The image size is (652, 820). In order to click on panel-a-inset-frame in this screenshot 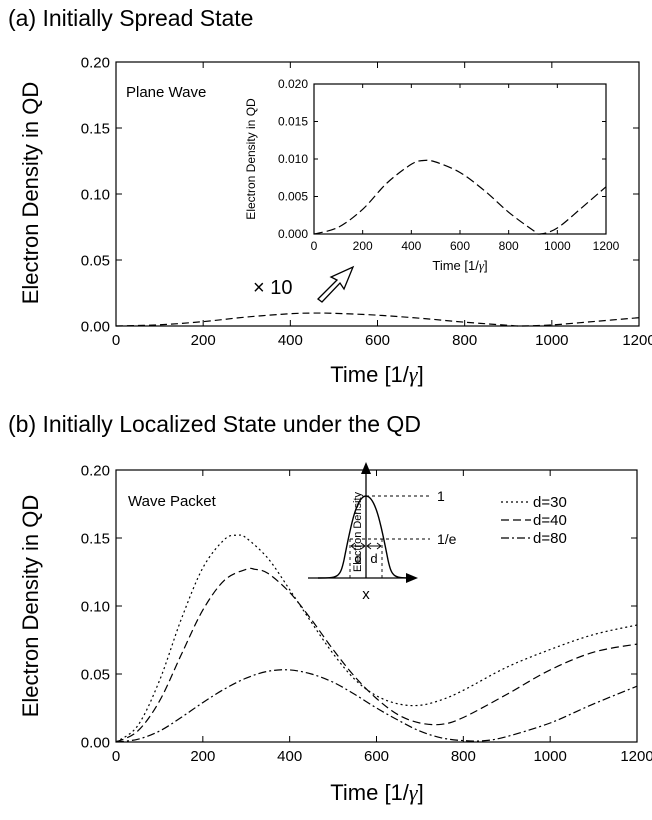, I will do `click(460, 159)`.